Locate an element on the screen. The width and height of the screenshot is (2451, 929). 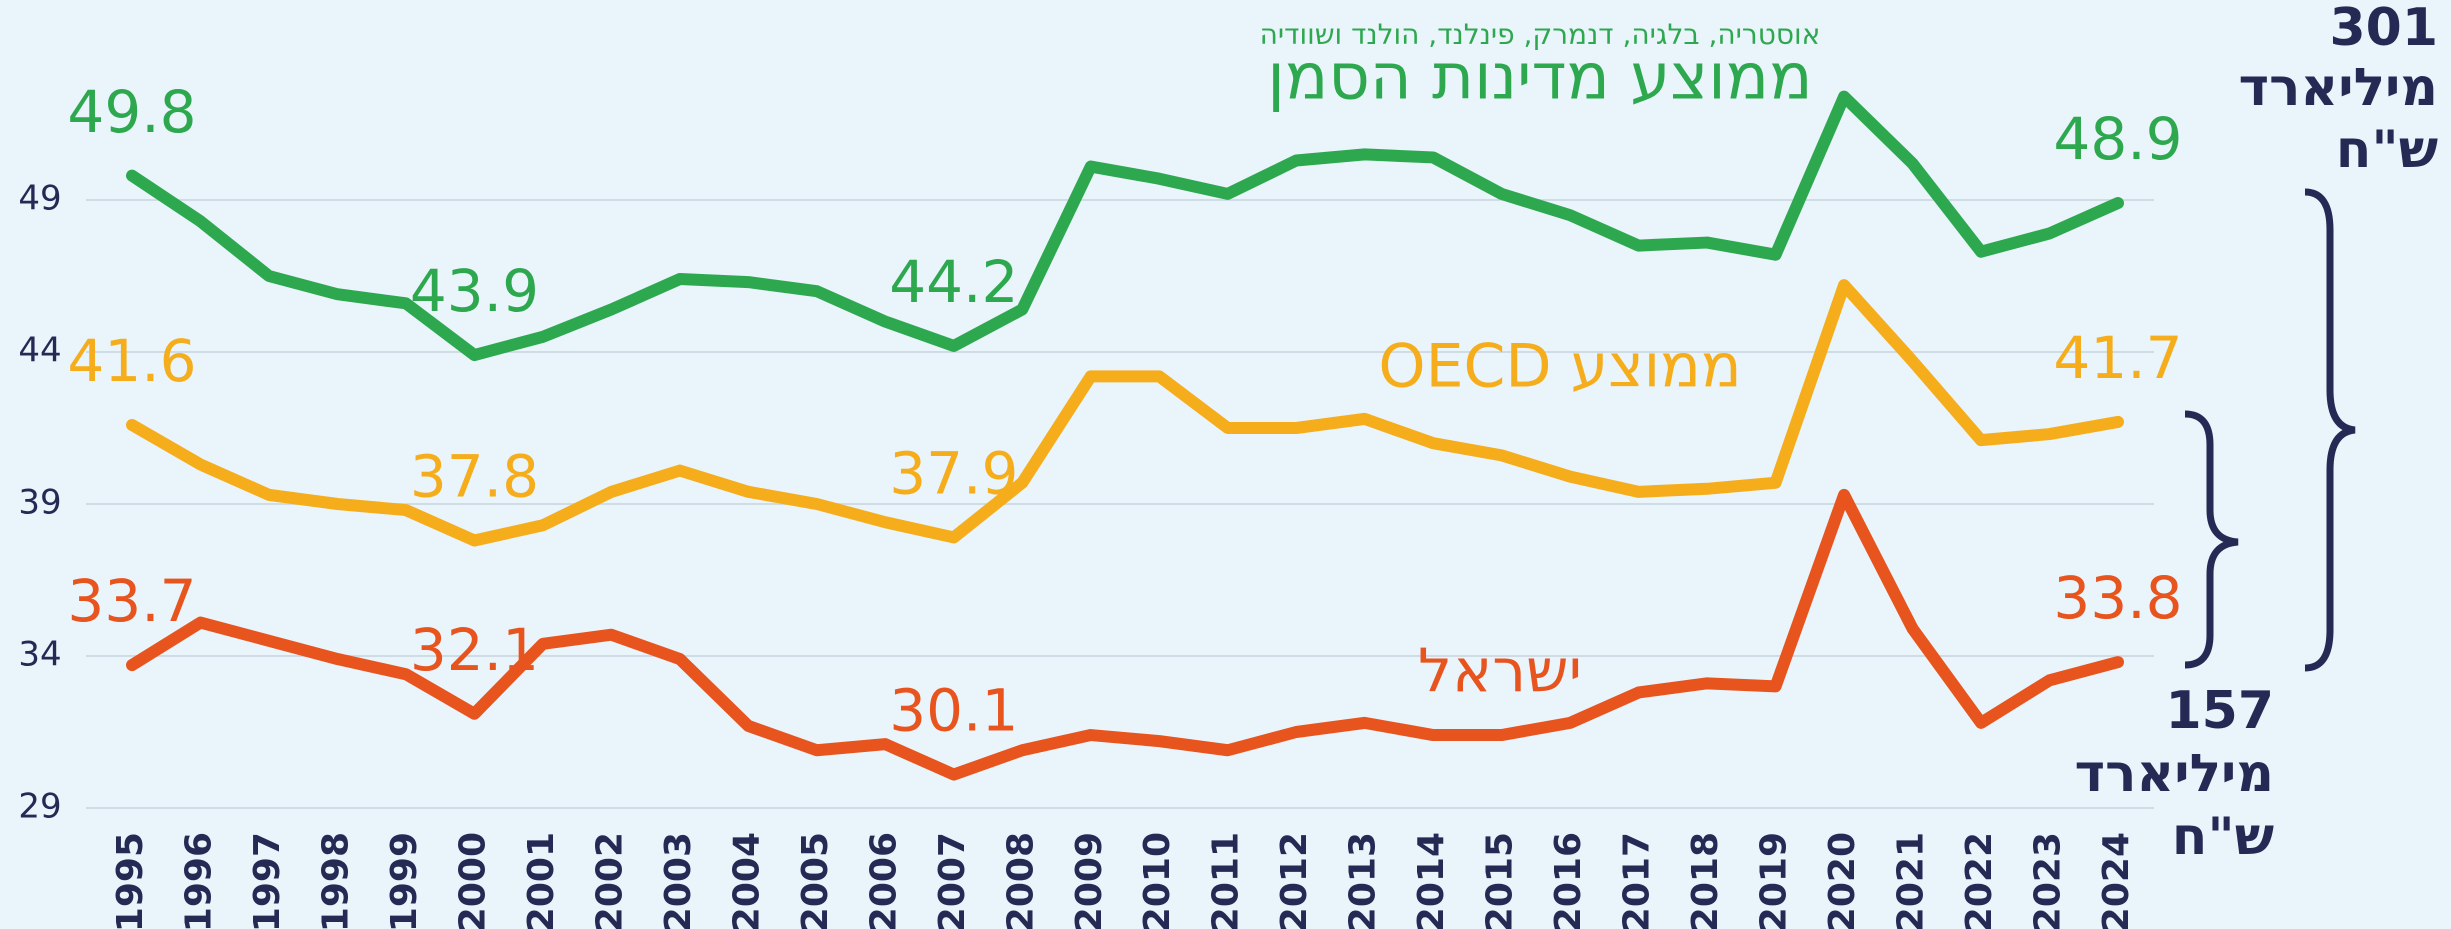
data-label: 33.7 is located at coordinates (131, 601).